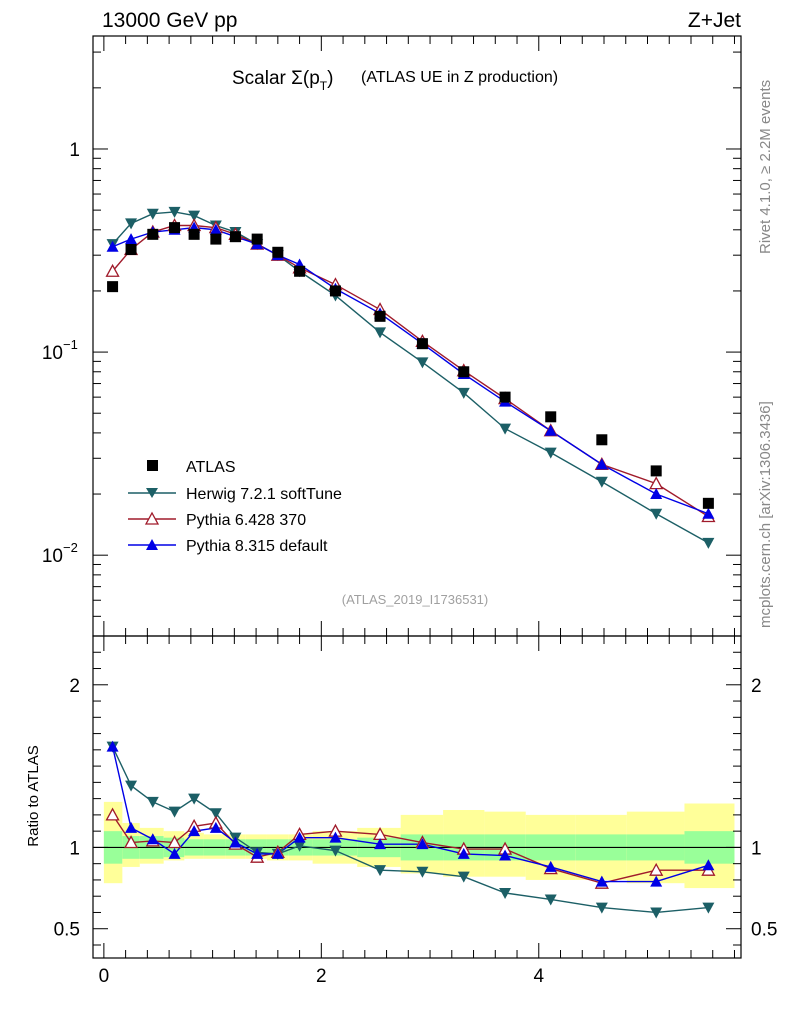 The width and height of the screenshot is (786, 1024). What do you see at coordinates (74, 150) in the screenshot?
I see `main-y-tick-label: 1` at bounding box center [74, 150].